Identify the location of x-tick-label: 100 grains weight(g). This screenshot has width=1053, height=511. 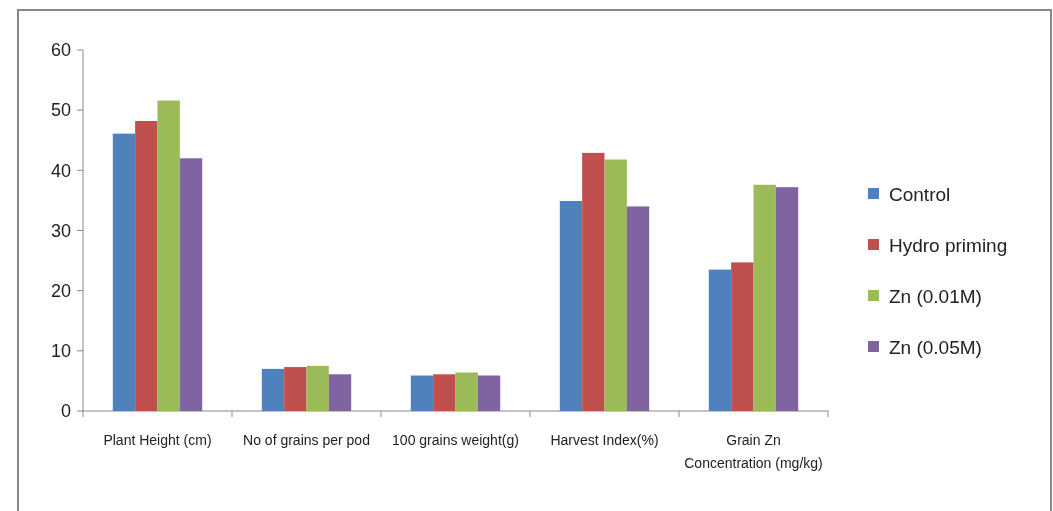
(455, 440).